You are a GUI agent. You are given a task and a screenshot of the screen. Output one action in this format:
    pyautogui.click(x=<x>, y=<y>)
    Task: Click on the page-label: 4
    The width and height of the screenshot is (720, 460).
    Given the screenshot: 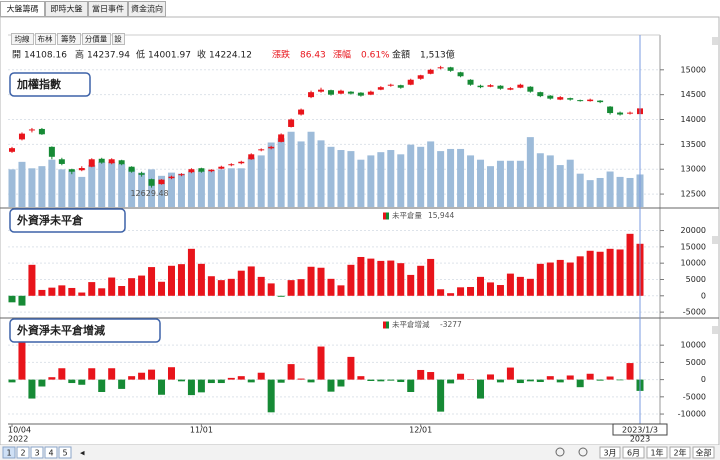 What is the action you would take?
    pyautogui.click(x=50, y=453)
    